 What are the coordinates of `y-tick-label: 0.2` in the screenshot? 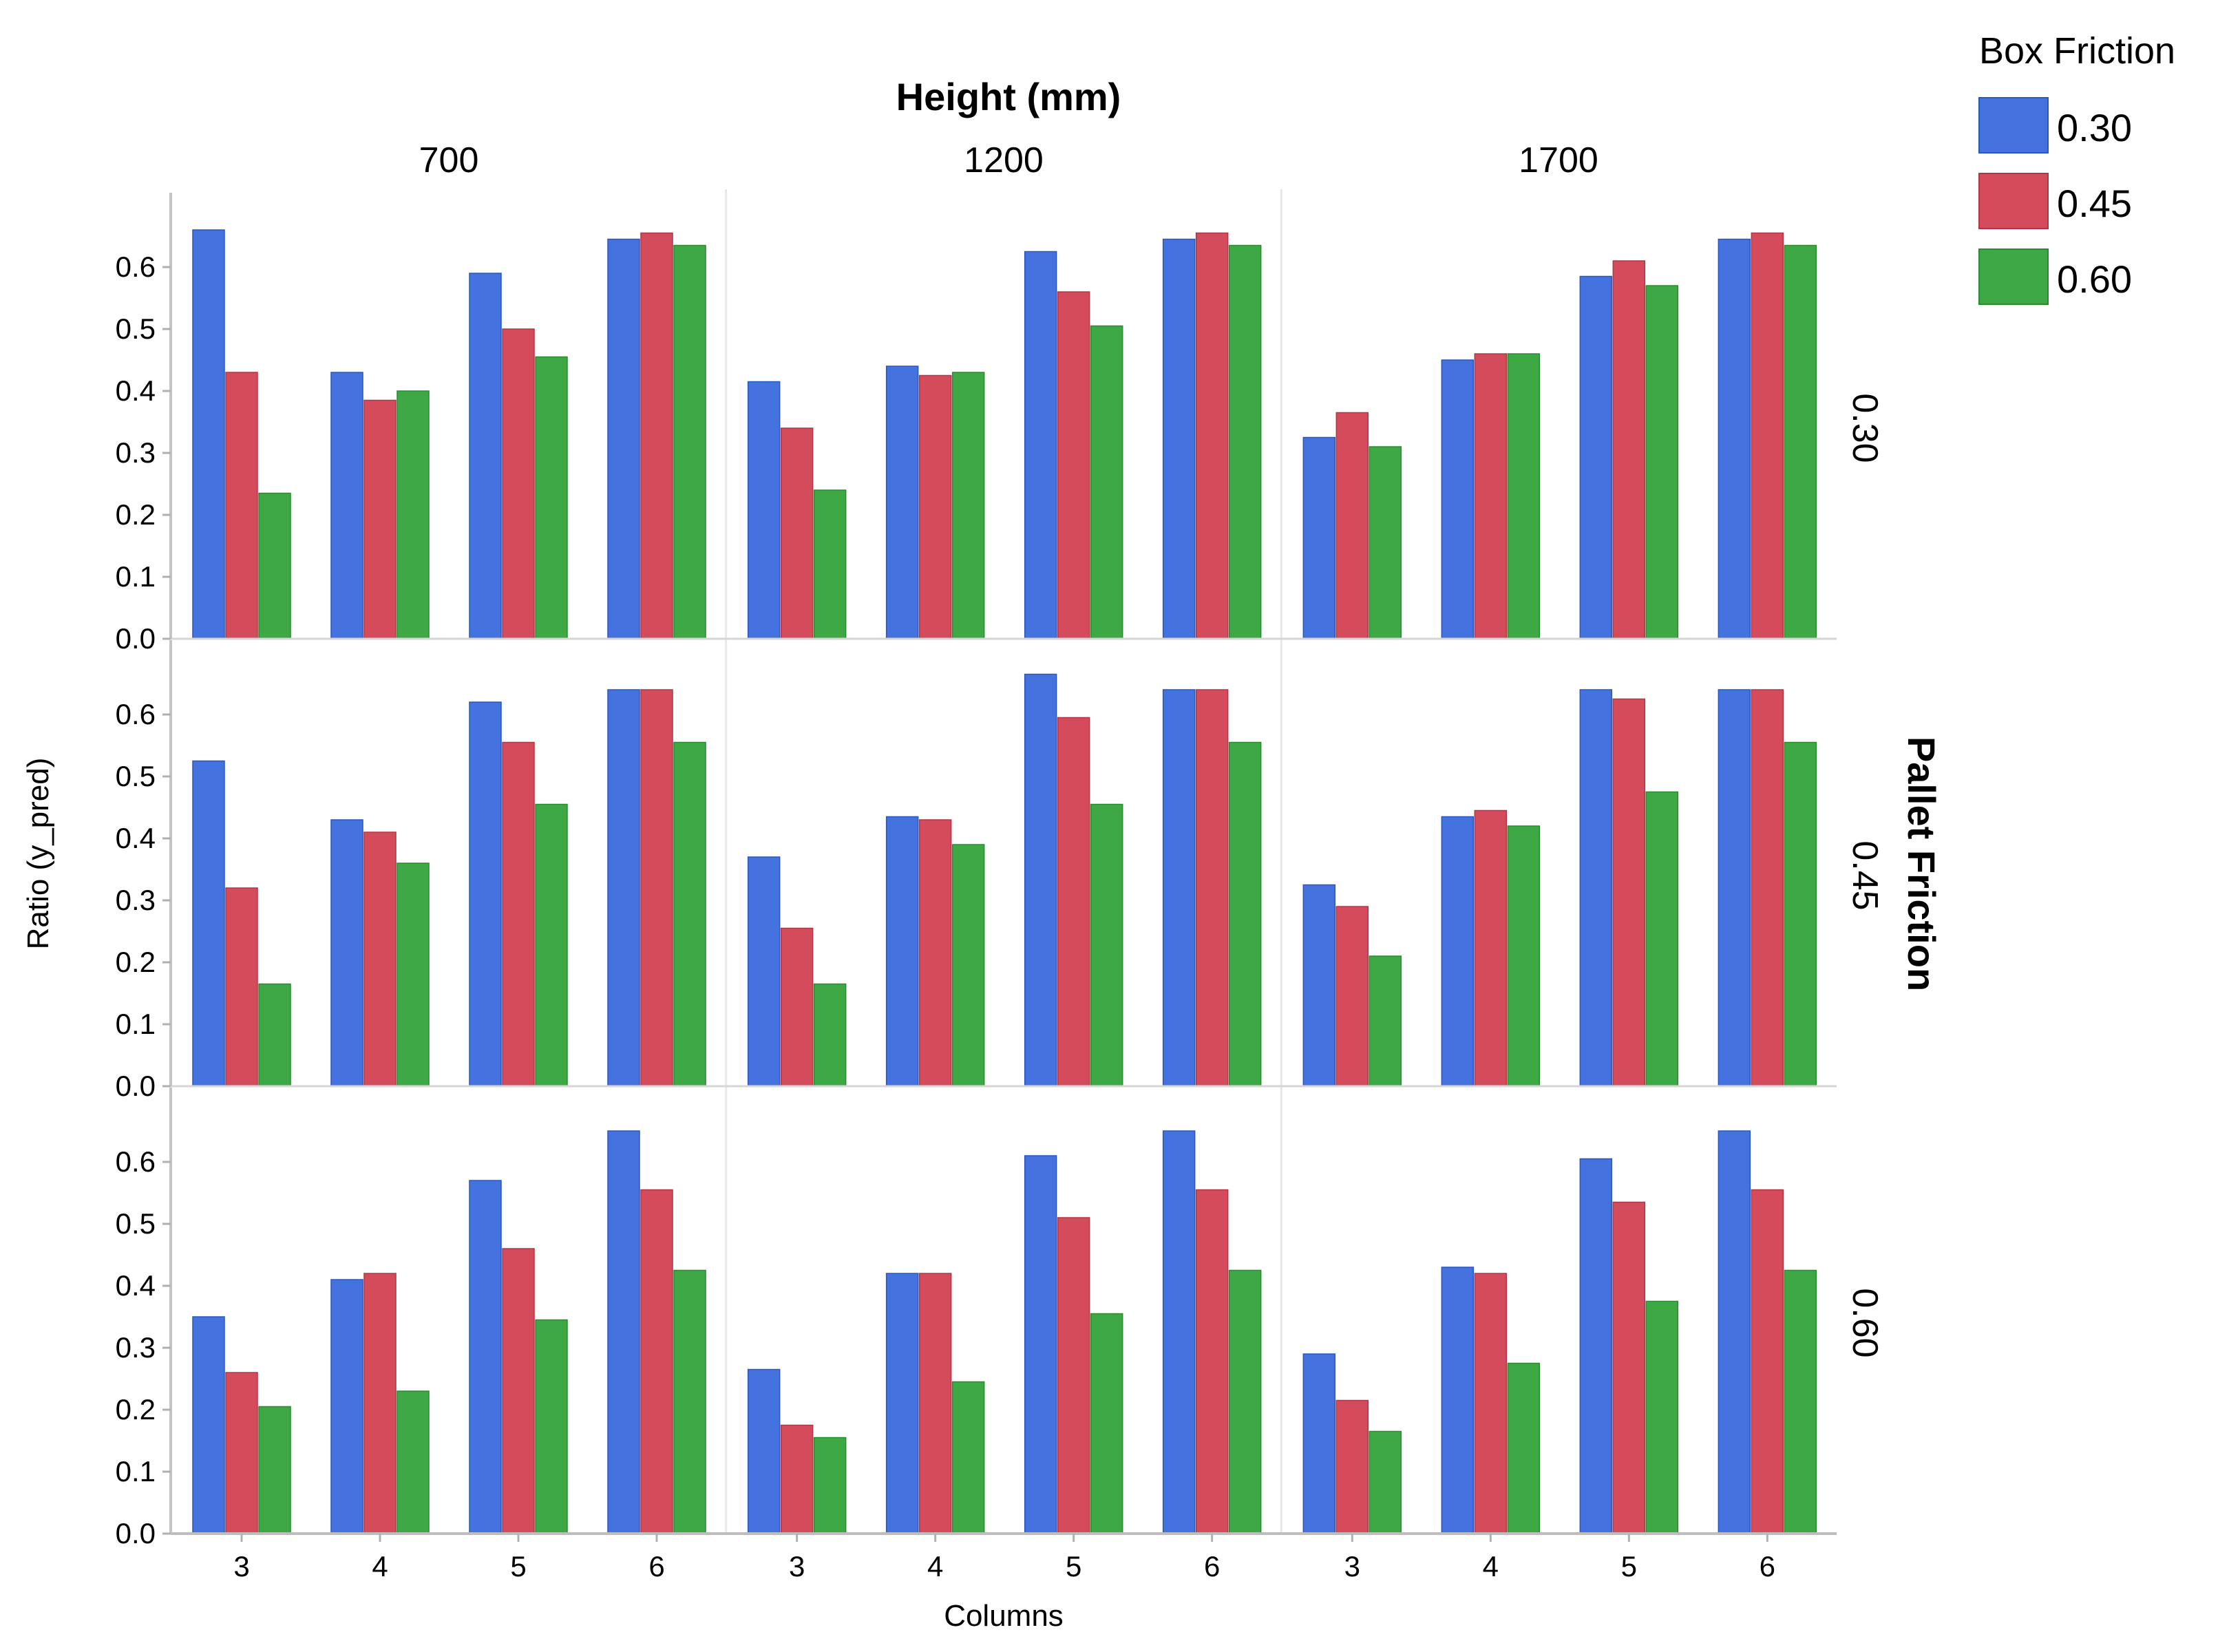 It's located at (136, 1409).